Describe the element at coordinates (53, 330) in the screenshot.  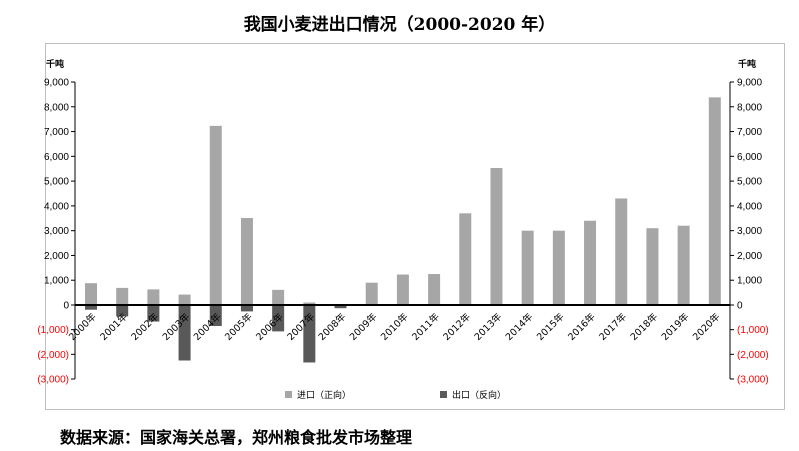
I see `left-tick-label: (1,000)` at that location.